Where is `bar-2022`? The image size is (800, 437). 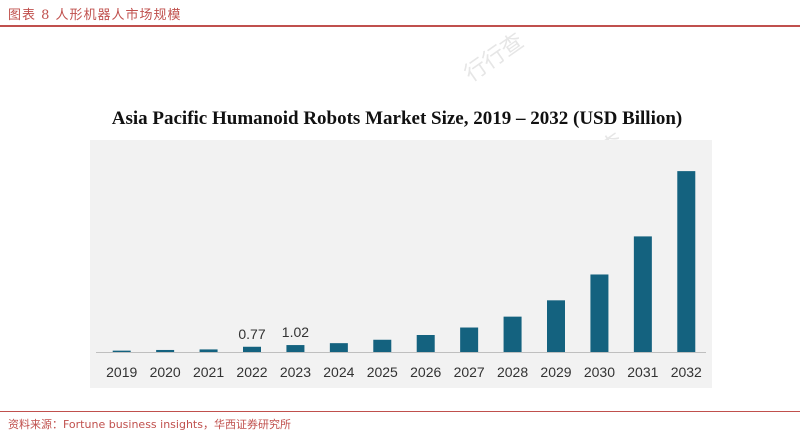 bar-2022 is located at coordinates (252, 349).